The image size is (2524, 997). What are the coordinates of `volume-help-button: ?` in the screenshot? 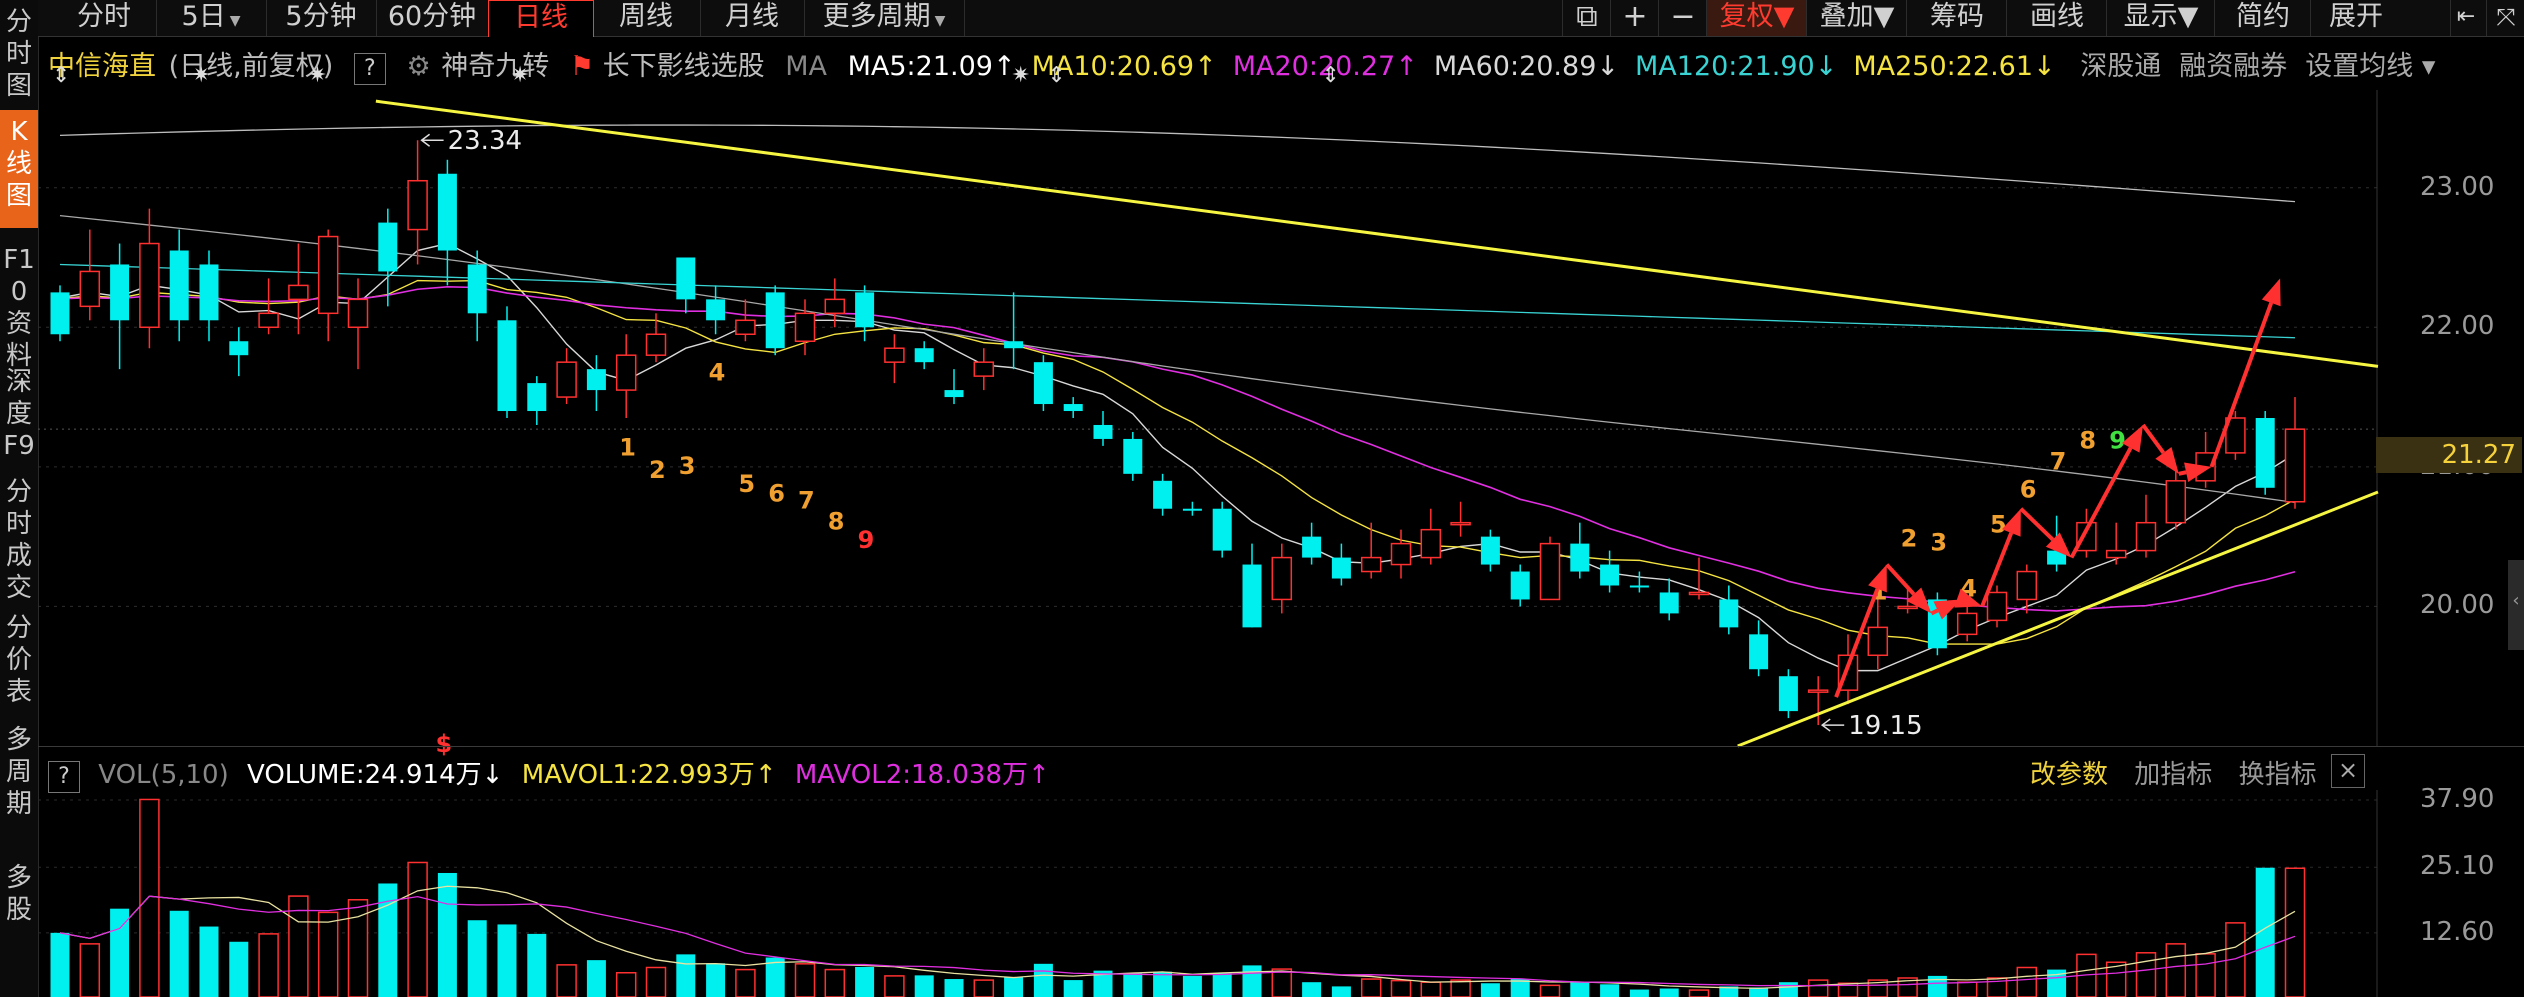 It's located at (64, 777).